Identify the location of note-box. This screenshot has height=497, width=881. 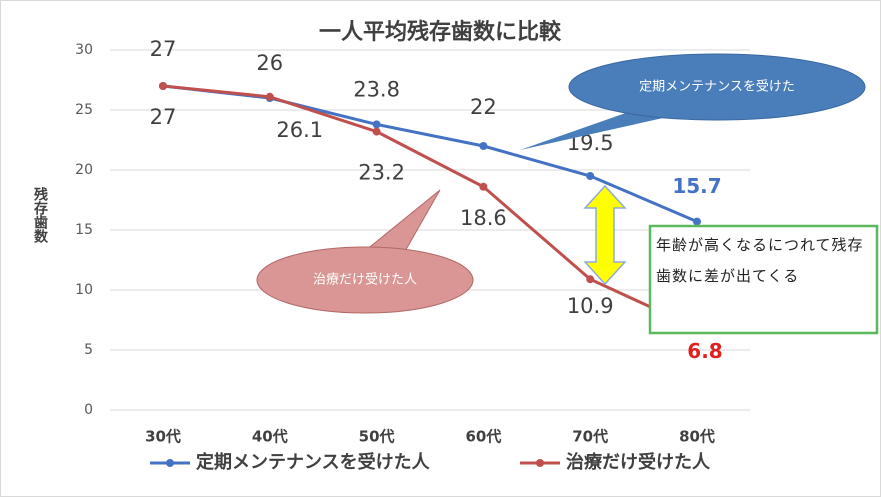
(763, 279).